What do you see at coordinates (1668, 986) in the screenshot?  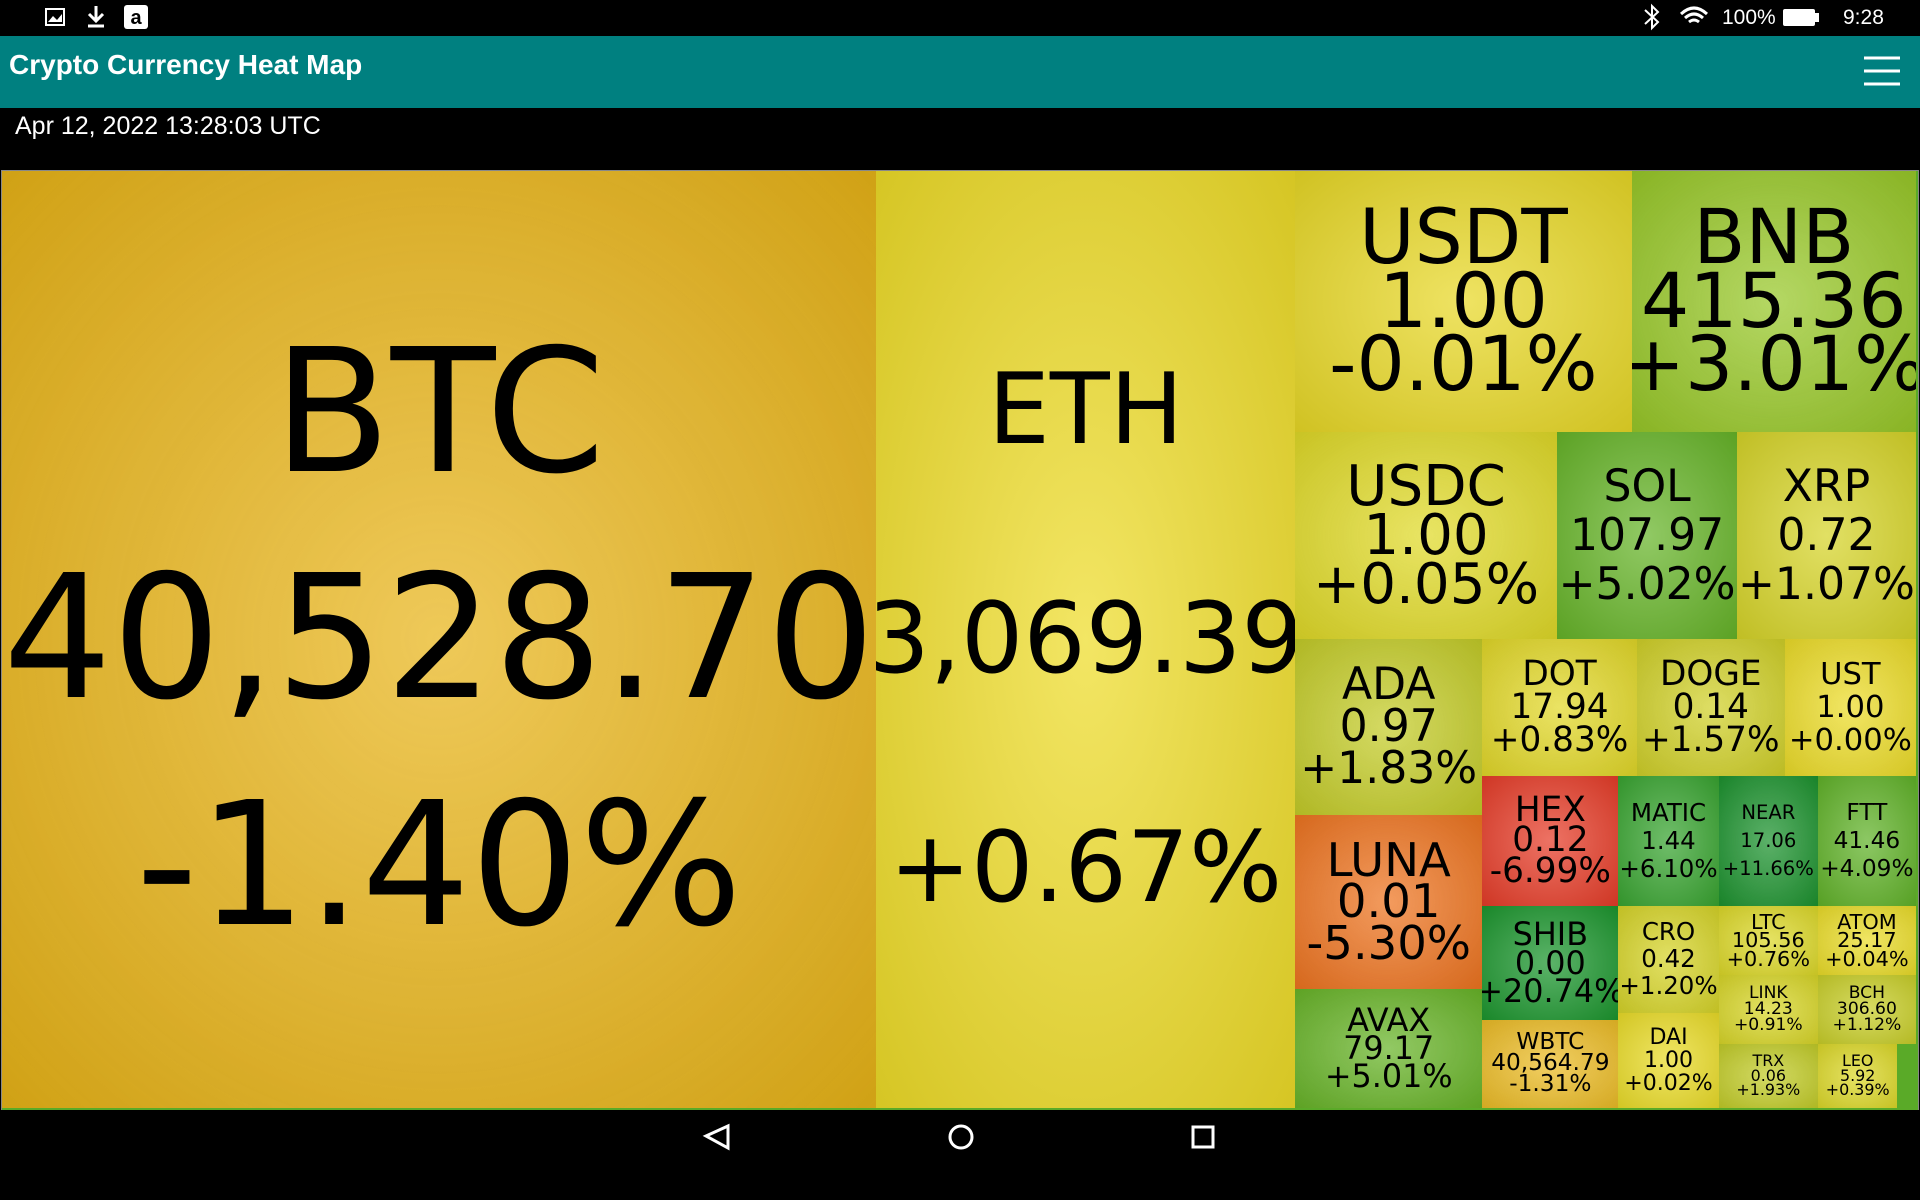 I see `tile-change: +1.20%` at bounding box center [1668, 986].